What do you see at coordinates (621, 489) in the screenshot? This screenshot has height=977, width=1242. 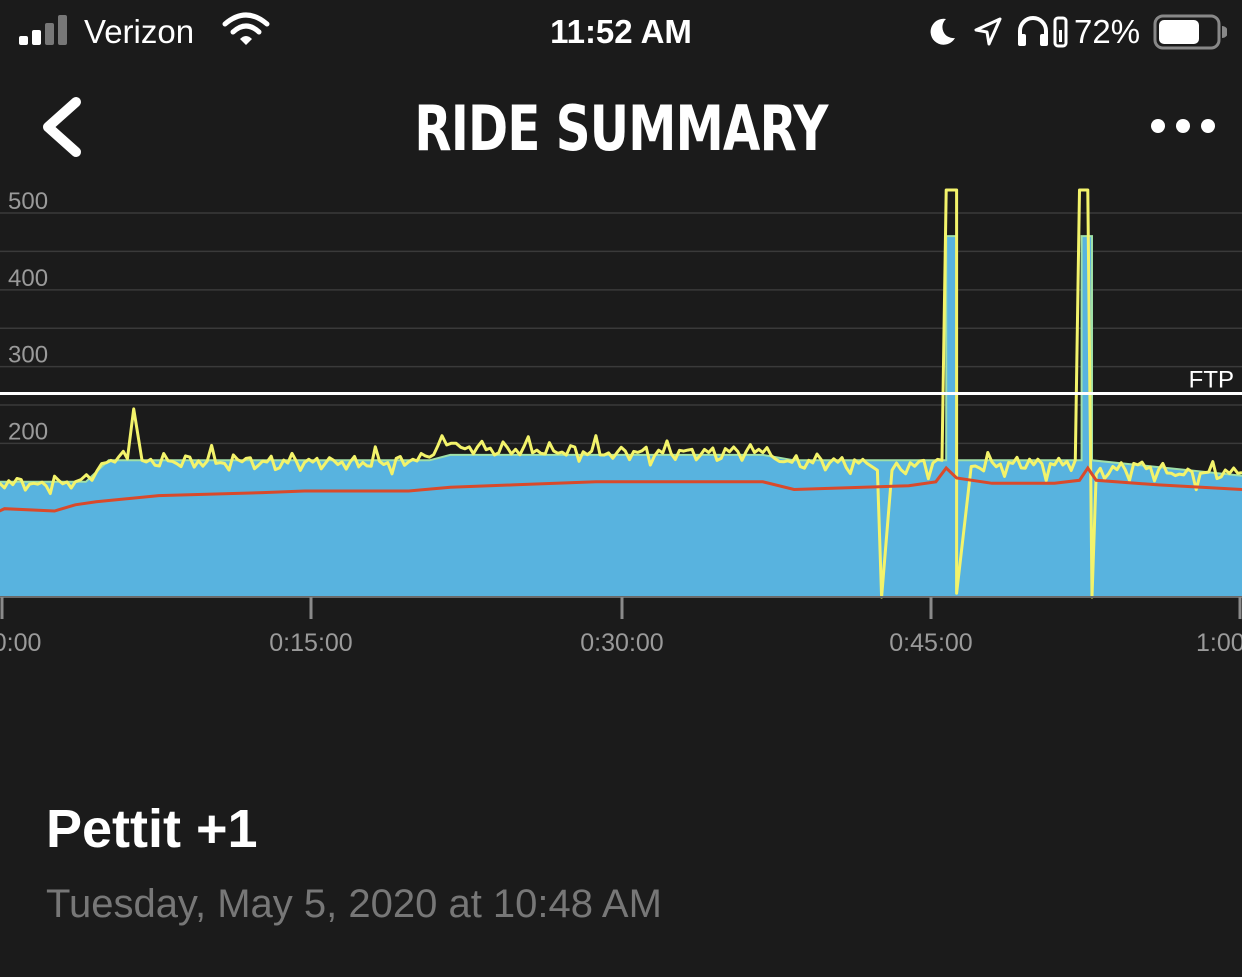 I see `average-power-line` at bounding box center [621, 489].